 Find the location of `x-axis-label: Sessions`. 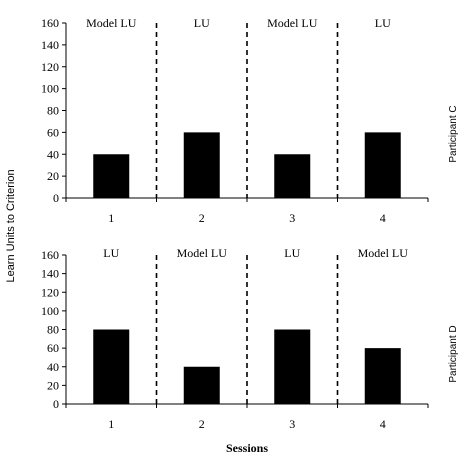

x-axis-label: Sessions is located at coordinates (247, 448).